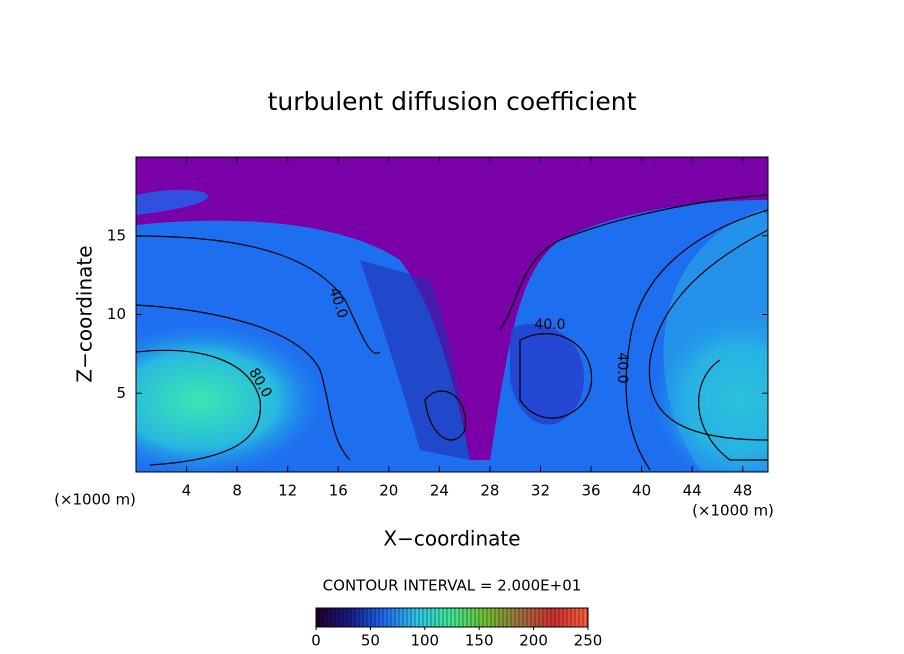 The width and height of the screenshot is (904, 654). Describe the element at coordinates (370, 641) in the screenshot. I see `colorbar-tick-label: 50` at that location.